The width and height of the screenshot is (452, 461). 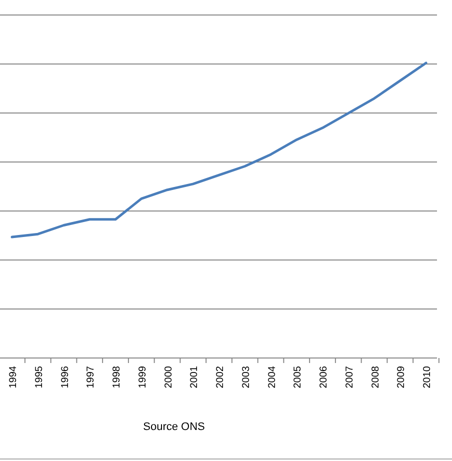 What do you see at coordinates (91, 377) in the screenshot?
I see `x-tick-label: 1997` at bounding box center [91, 377].